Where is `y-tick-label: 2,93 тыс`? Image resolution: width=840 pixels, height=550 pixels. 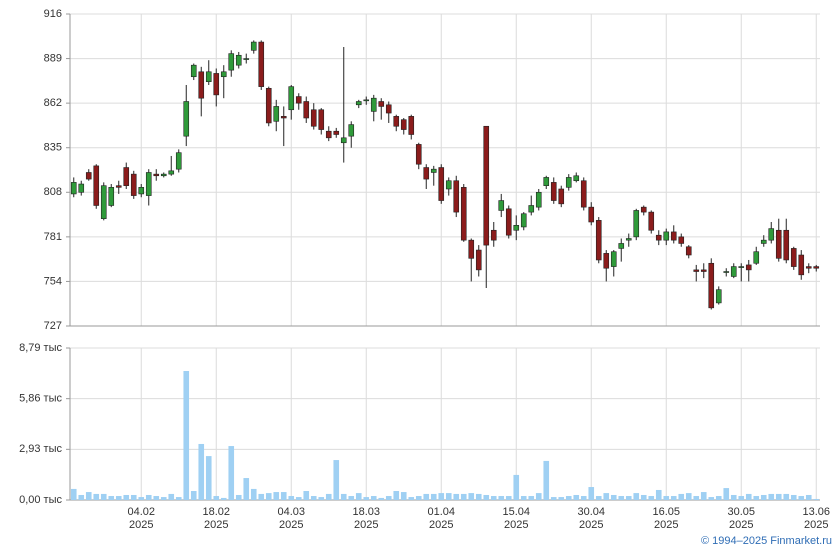
y-tick-label: 2,93 тыс is located at coordinates (40, 449).